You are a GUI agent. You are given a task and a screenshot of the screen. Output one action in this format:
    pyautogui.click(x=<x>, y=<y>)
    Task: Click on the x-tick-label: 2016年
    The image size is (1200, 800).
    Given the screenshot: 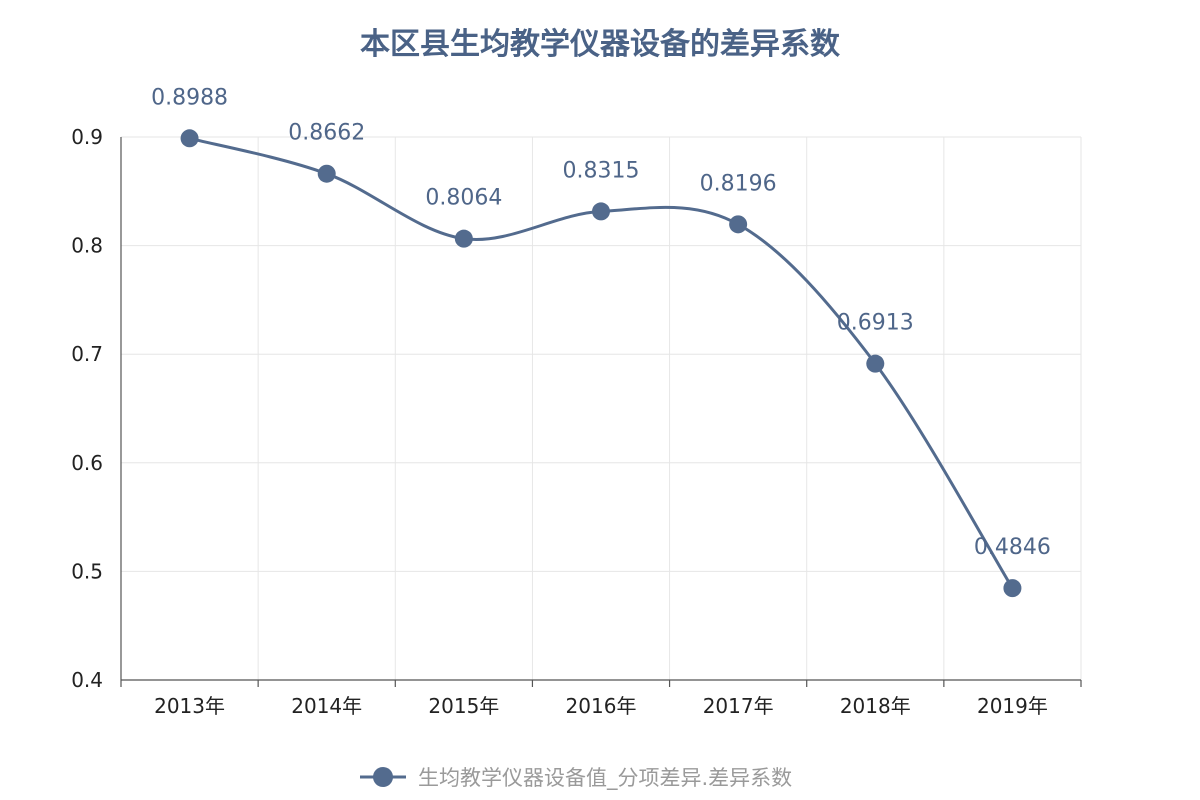 What is the action you would take?
    pyautogui.click(x=601, y=706)
    